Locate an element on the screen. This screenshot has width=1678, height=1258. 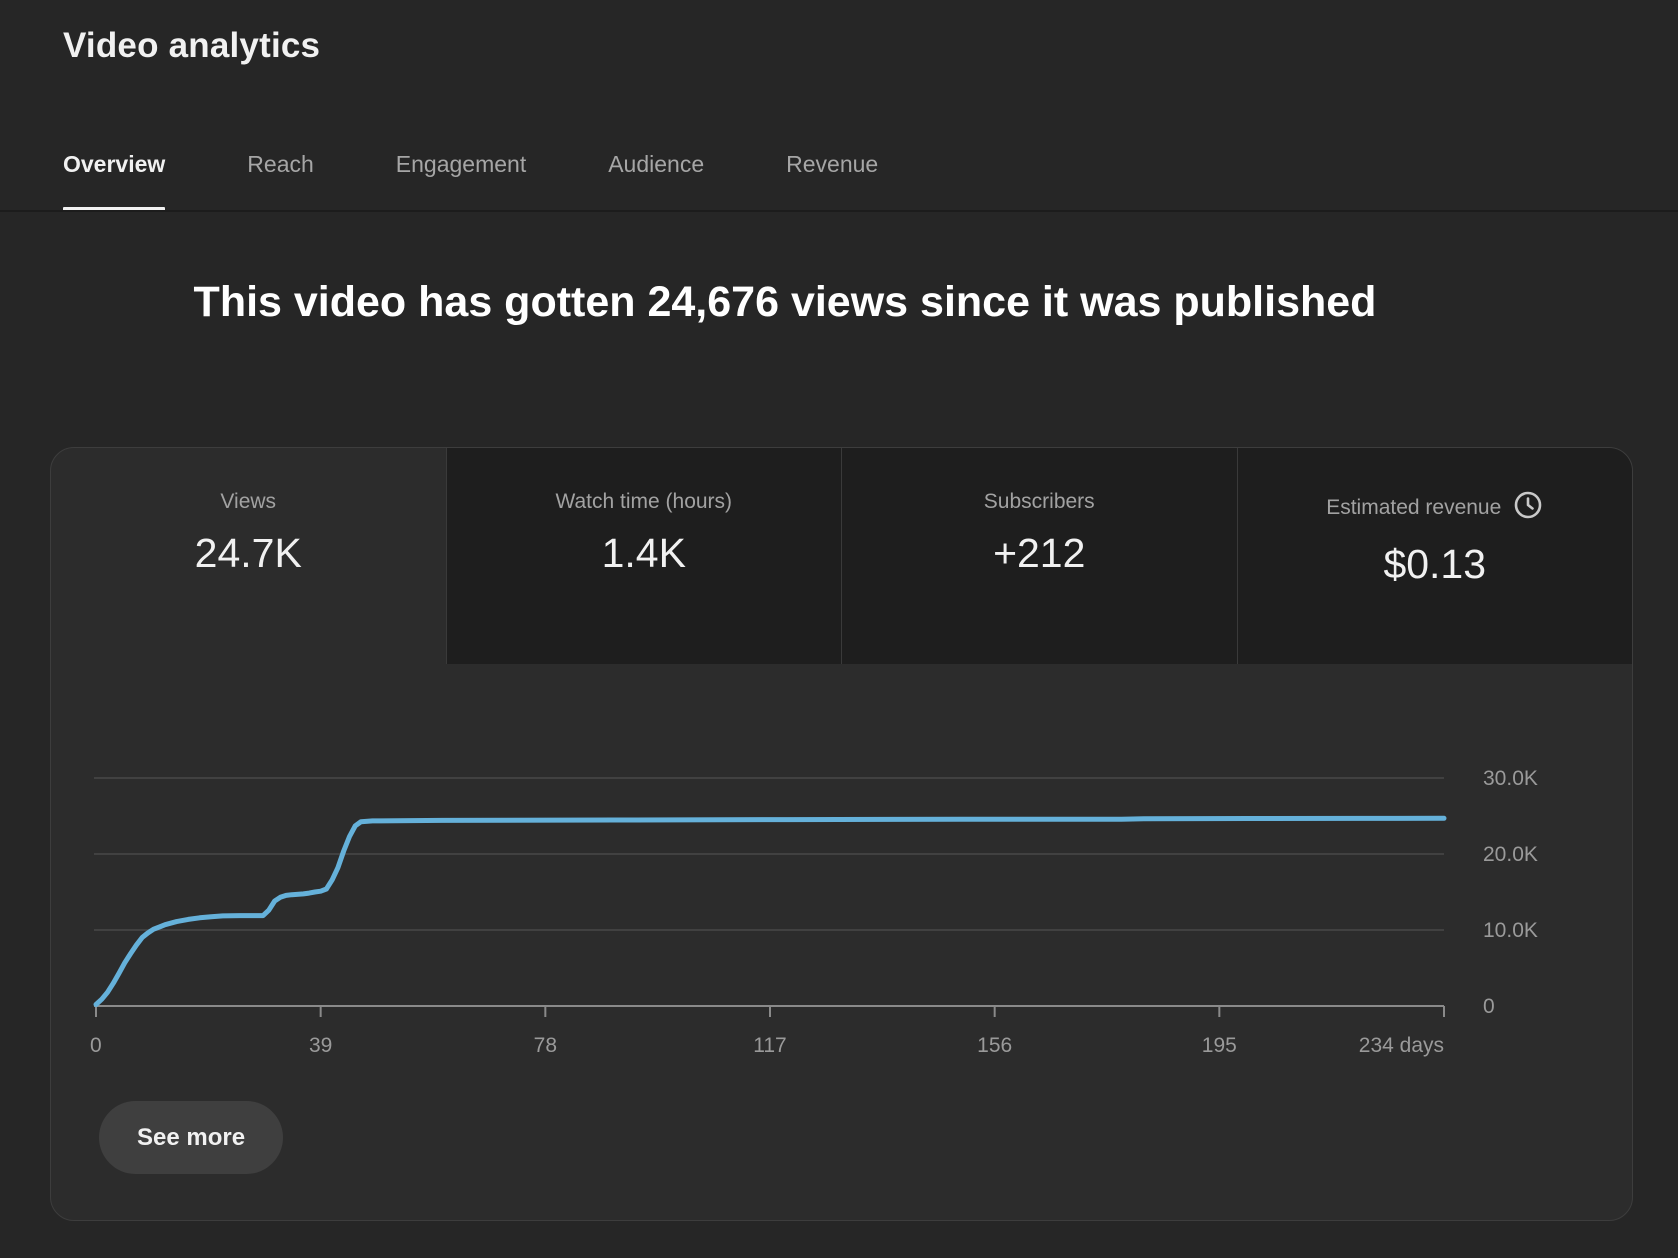
metric-label-row: Subscribers is located at coordinates (1039, 502).